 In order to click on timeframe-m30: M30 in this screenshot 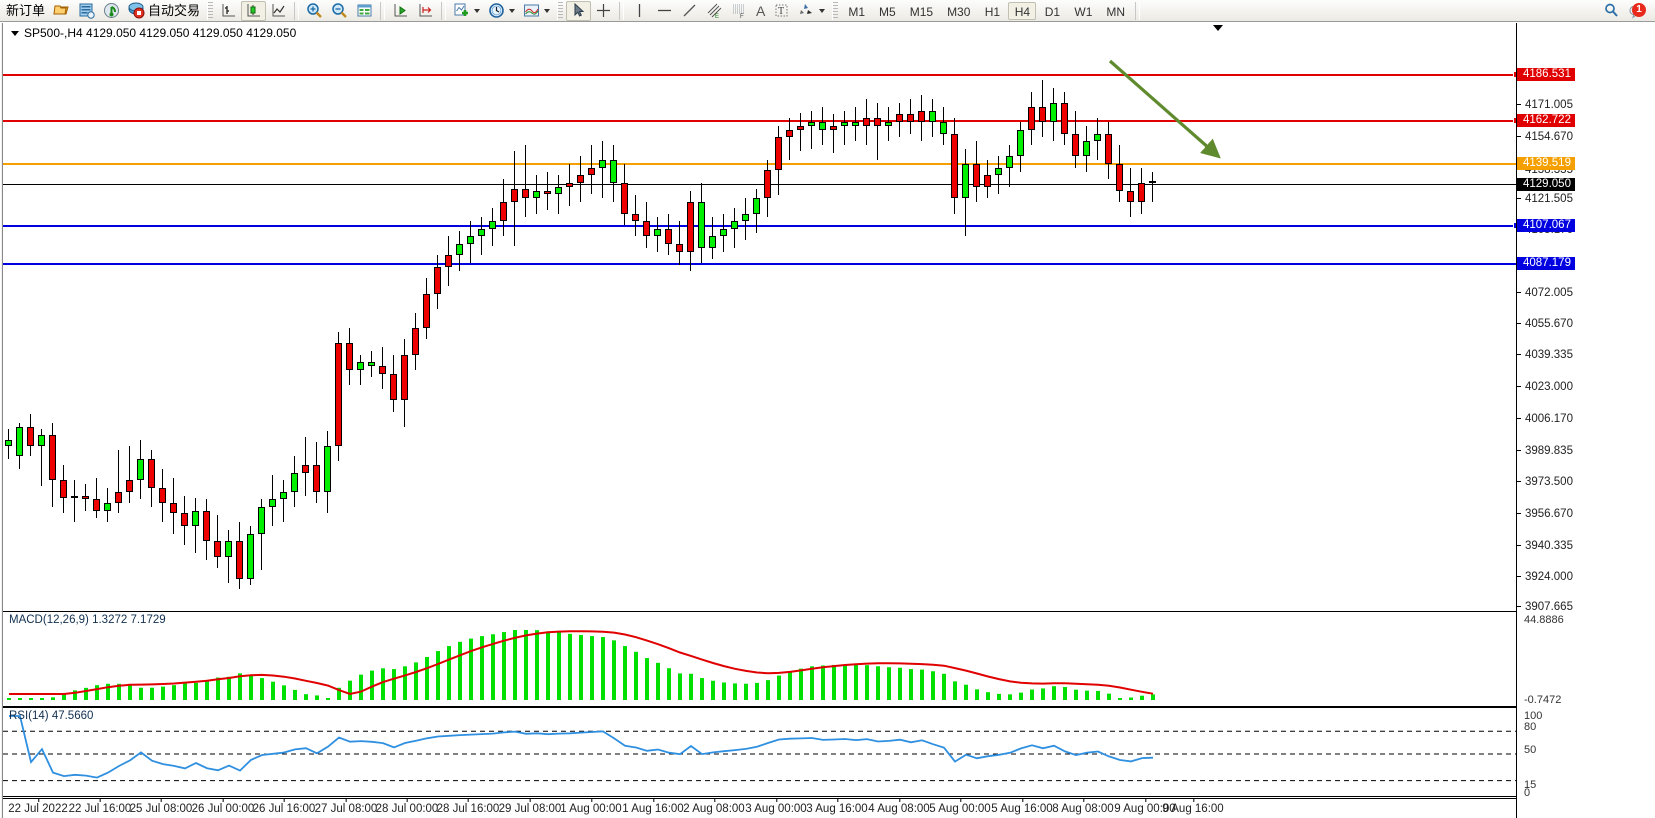, I will do `click(959, 11)`.